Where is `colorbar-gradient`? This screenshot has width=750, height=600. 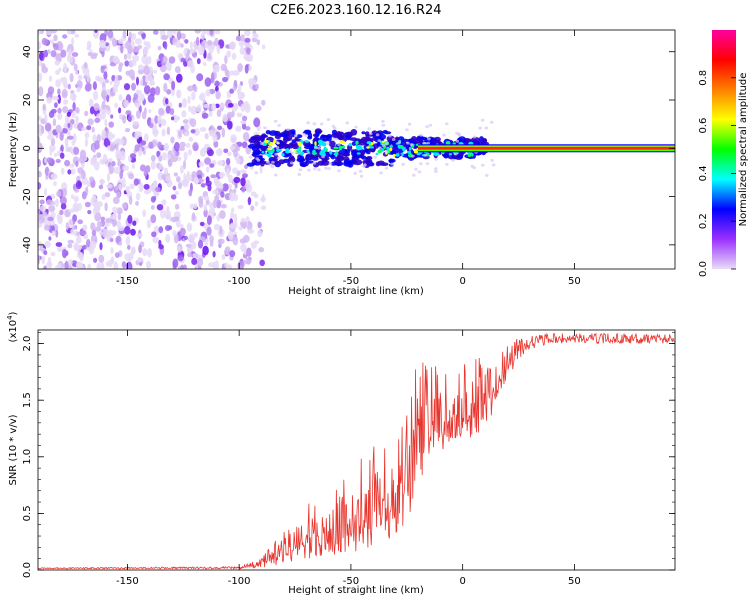
colorbar-gradient is located at coordinates (724, 149).